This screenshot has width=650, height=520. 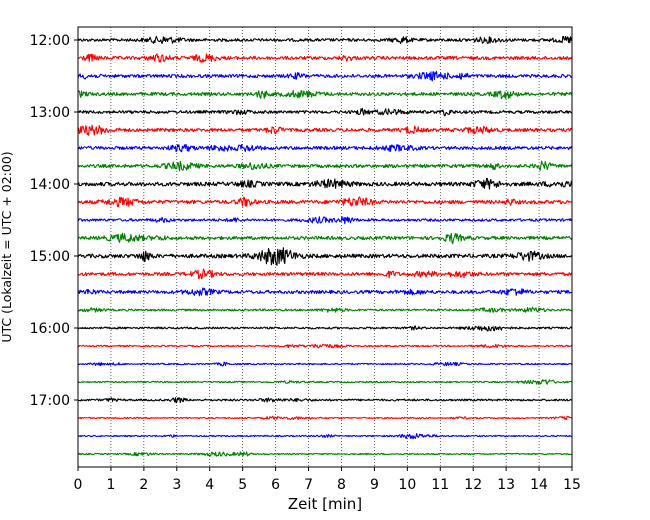 I want to click on y-axis-label: UTC (Lokalzeit = UTC + 02:00), so click(x=7, y=246).